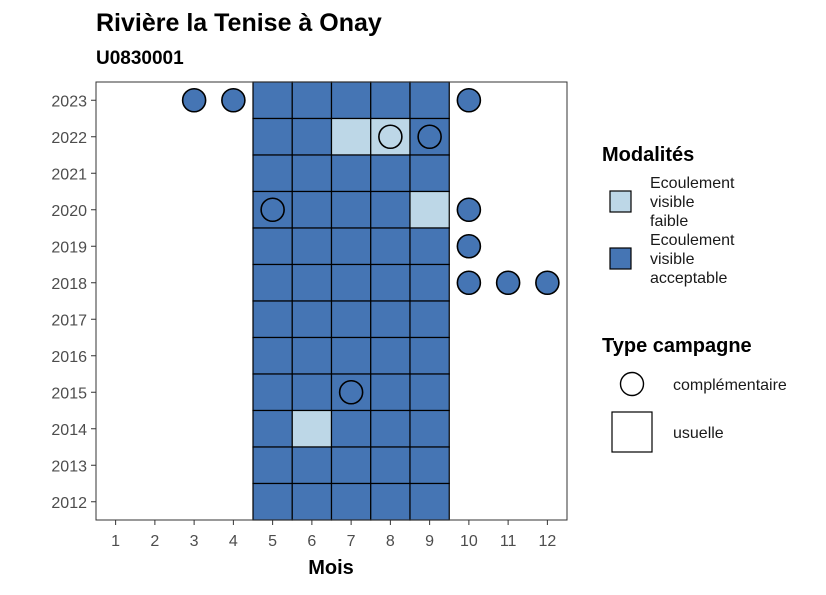 The width and height of the screenshot is (826, 595). I want to click on y-tick-label: 2021, so click(69, 174).